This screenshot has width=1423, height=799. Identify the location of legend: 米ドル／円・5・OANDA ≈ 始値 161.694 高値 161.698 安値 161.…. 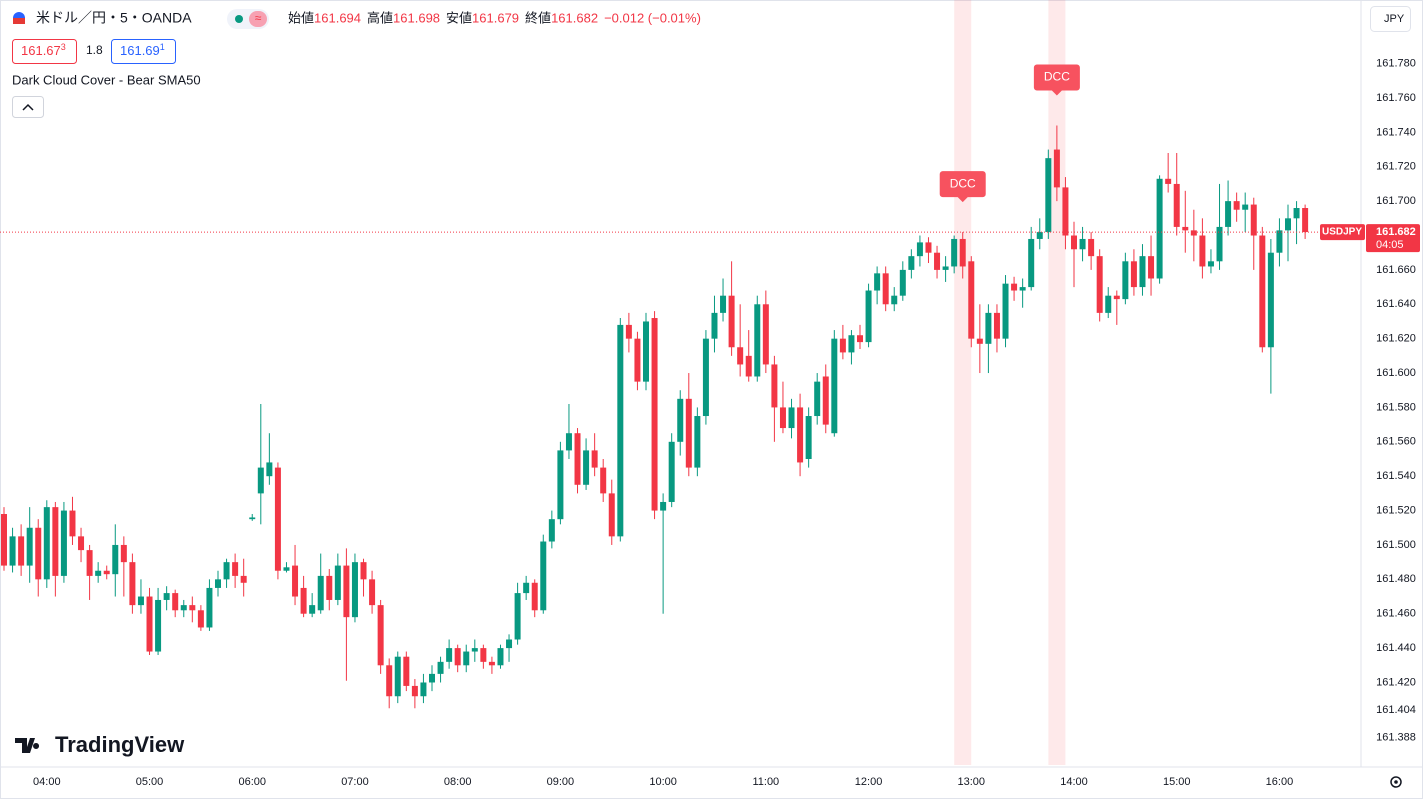
(356, 63).